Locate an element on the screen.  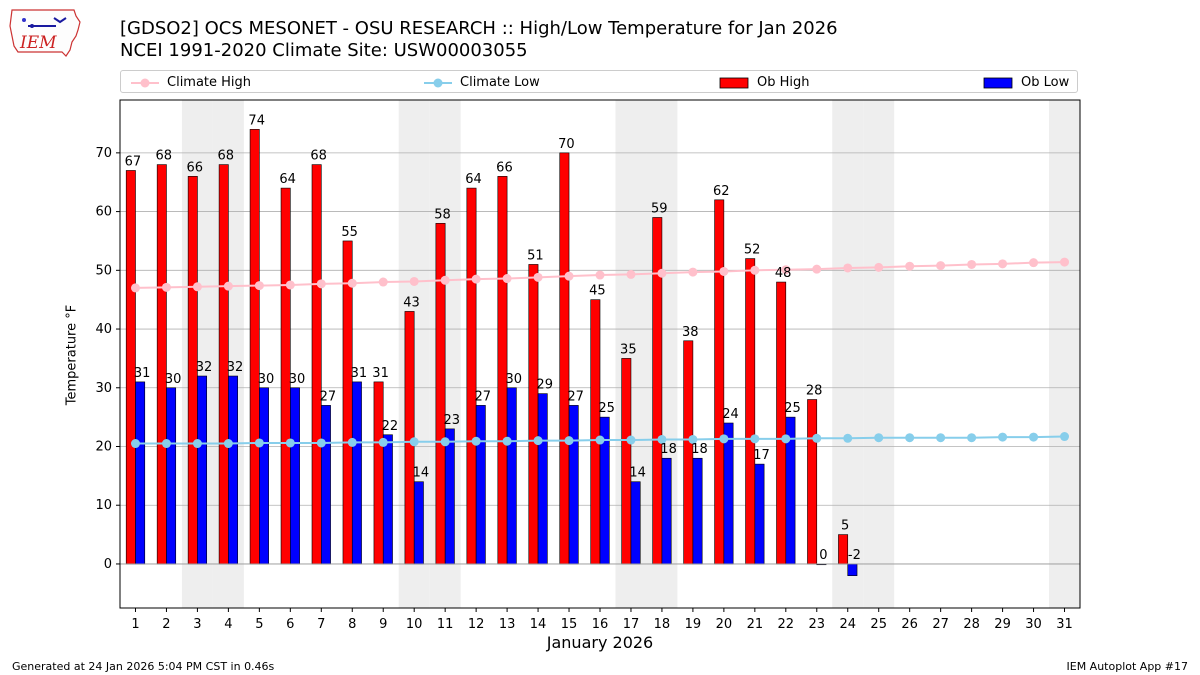
ob-high-label: 74 is located at coordinates (256, 120).